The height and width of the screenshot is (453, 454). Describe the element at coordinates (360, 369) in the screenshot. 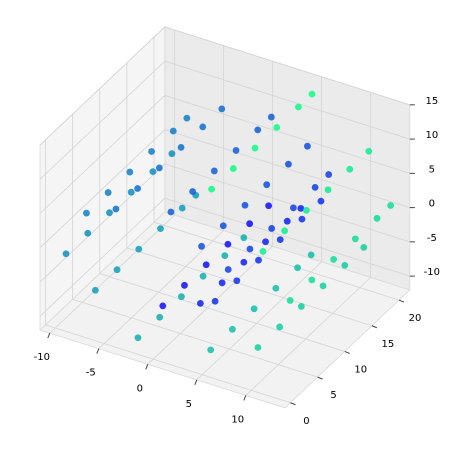

I see `y-tick-label: 10` at that location.